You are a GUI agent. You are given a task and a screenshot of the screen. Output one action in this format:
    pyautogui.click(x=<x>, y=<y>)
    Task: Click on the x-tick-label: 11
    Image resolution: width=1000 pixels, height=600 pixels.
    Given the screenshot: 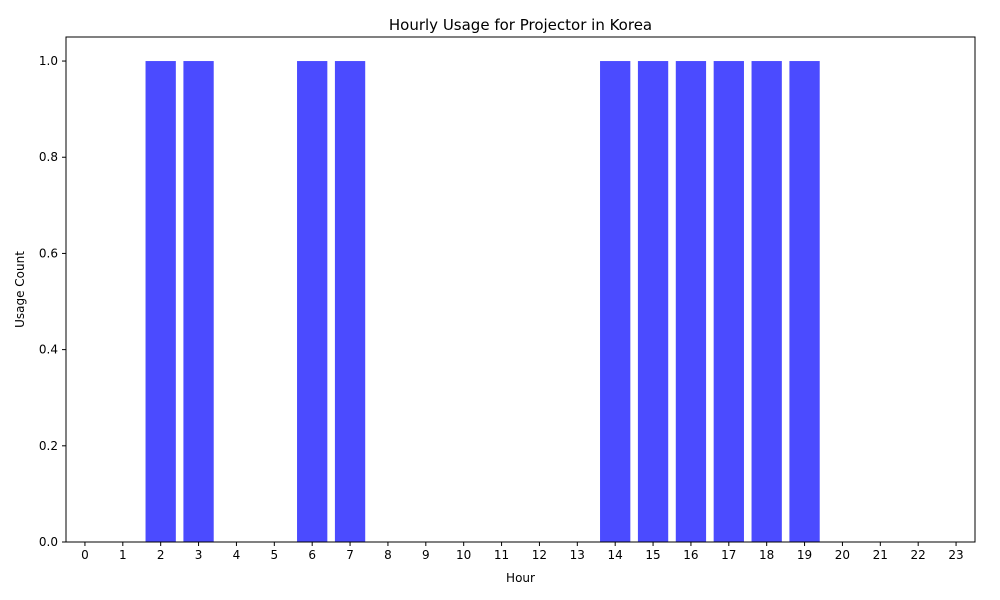 What is the action you would take?
    pyautogui.click(x=501, y=555)
    